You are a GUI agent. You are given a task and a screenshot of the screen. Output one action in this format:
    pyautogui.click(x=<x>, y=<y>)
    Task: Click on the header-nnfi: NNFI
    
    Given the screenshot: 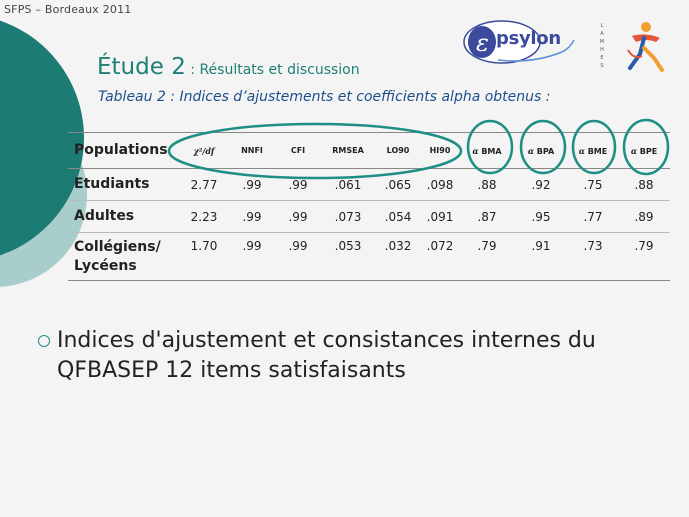 What is the action you would take?
    pyautogui.click(x=252, y=150)
    